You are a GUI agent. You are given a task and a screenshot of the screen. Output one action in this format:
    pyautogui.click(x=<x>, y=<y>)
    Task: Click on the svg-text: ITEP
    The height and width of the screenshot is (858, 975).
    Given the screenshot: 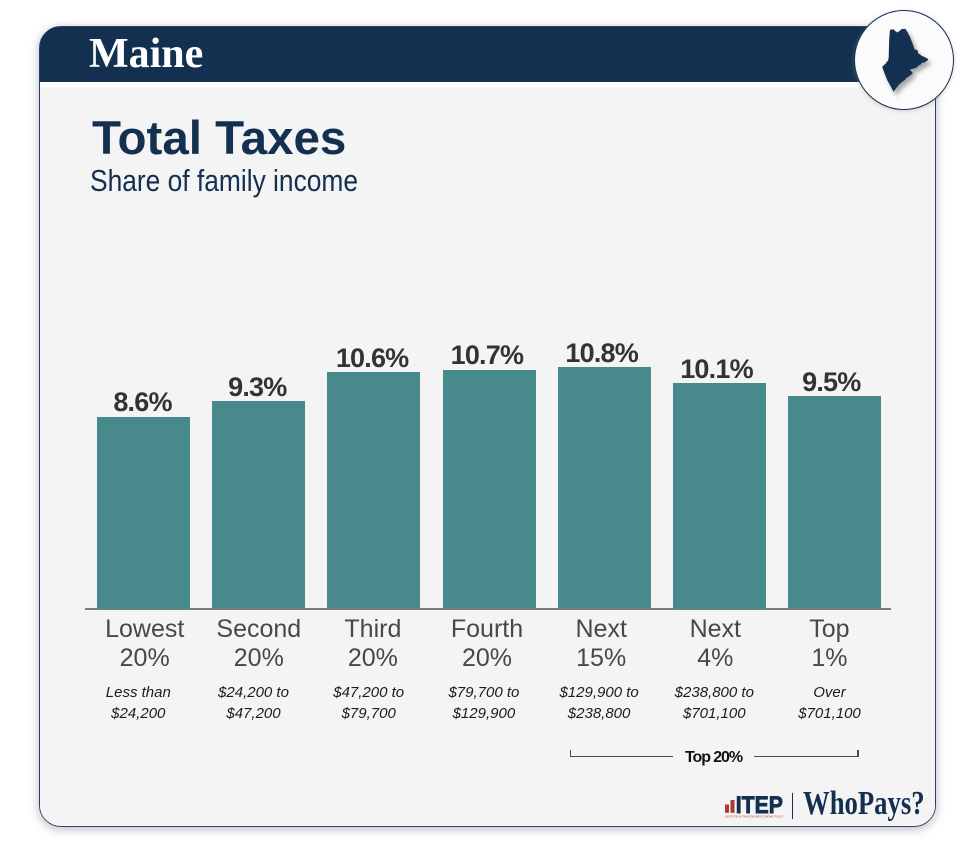 What is the action you would take?
    pyautogui.click(x=759, y=806)
    